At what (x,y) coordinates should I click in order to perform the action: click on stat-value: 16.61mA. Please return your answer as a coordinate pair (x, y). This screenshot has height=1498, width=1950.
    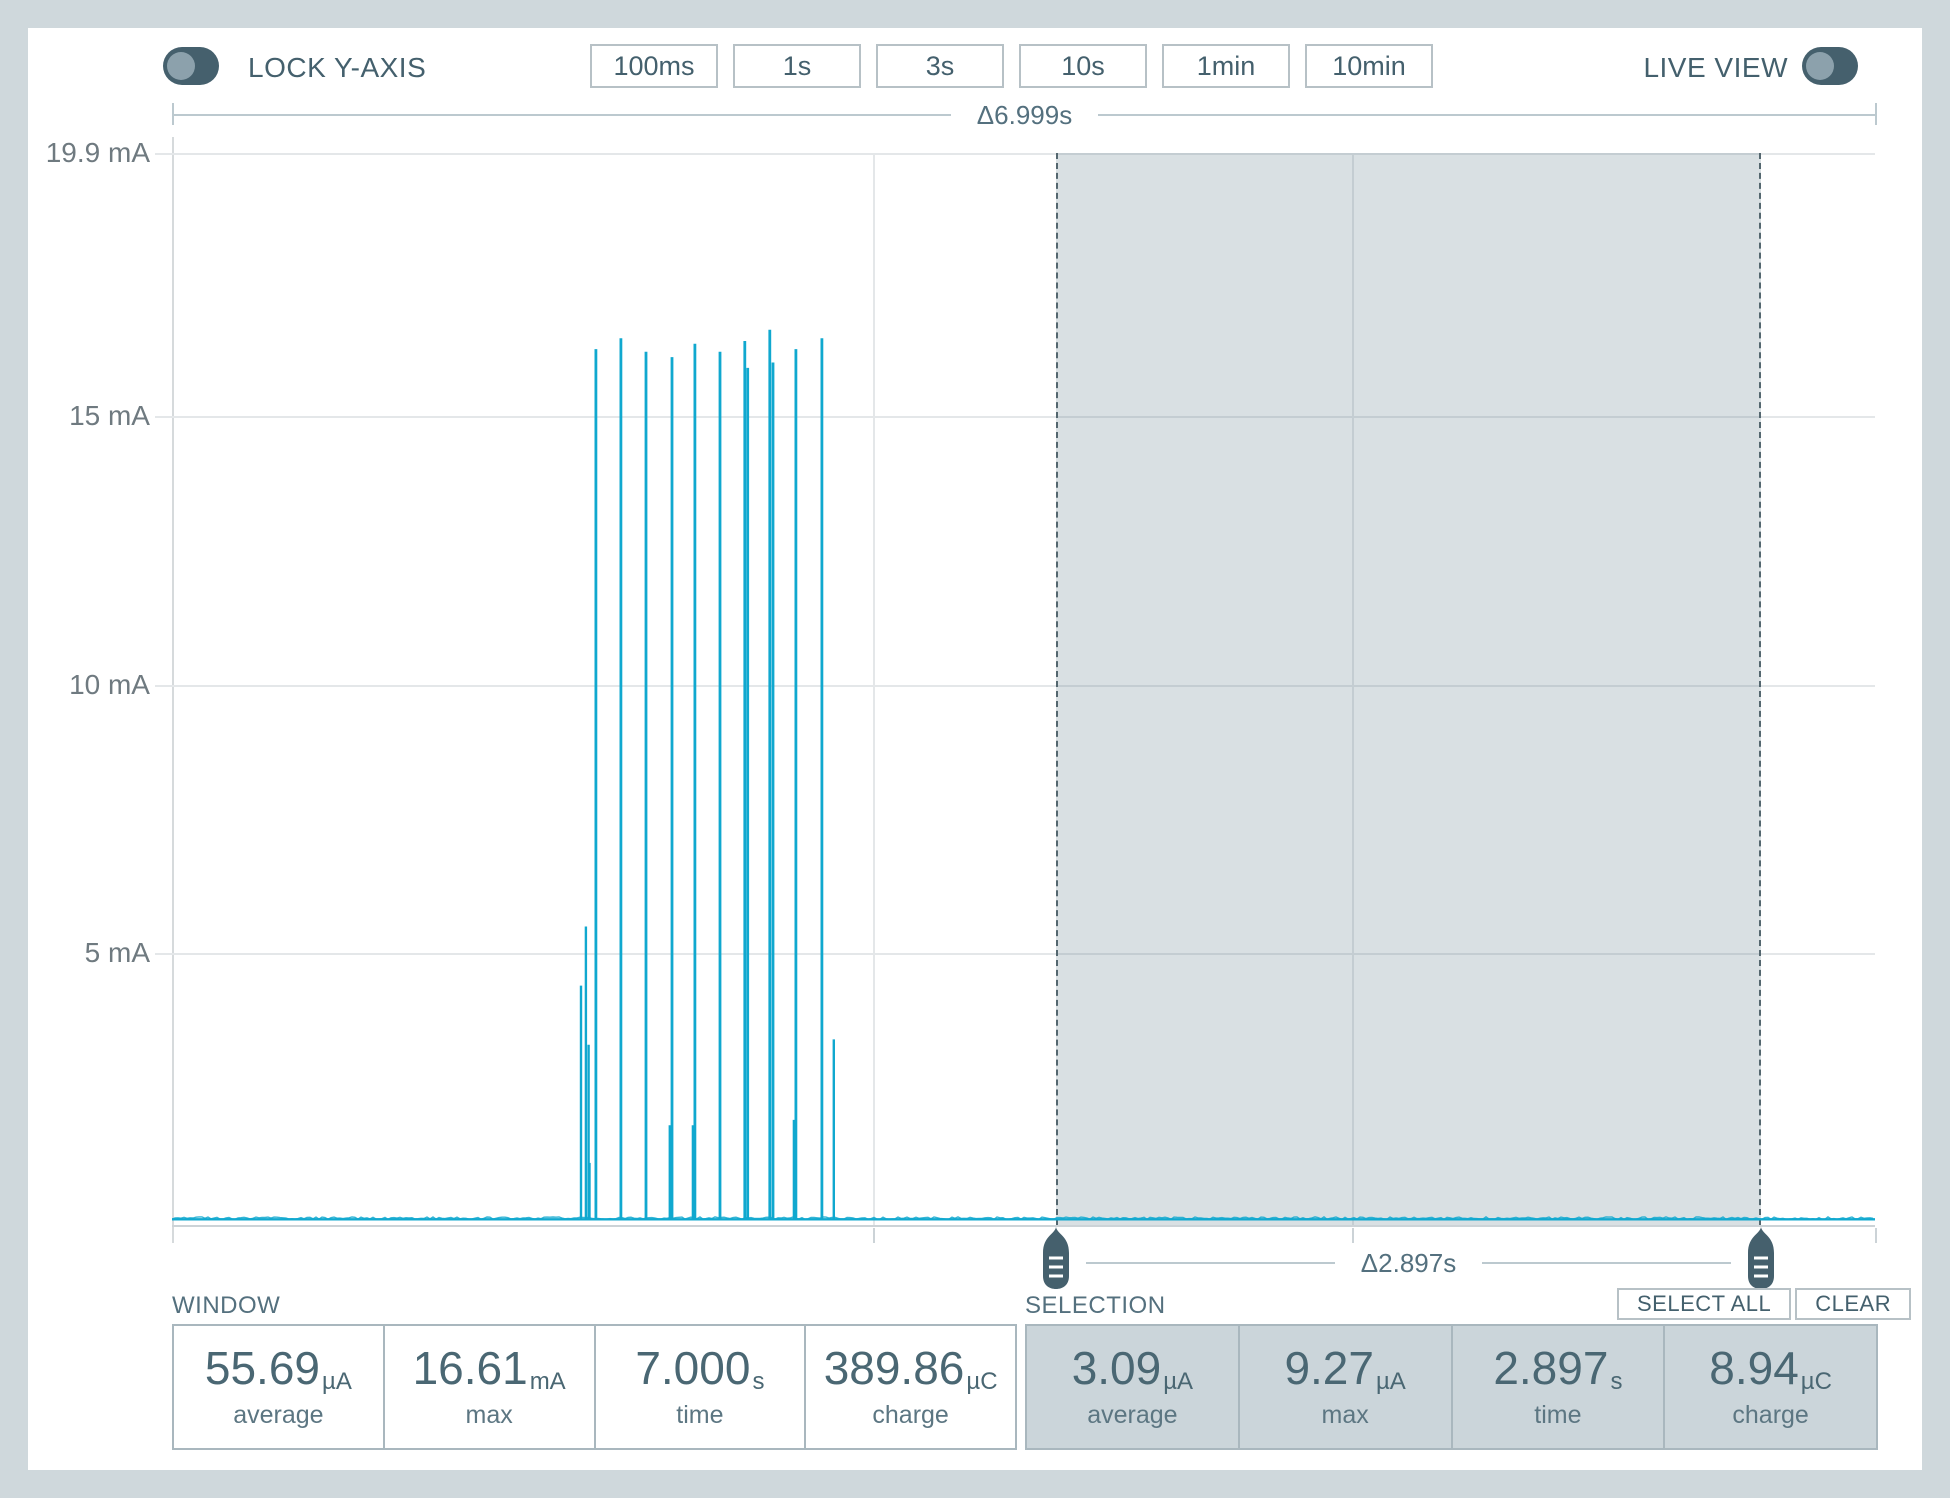
    Looking at the image, I should click on (489, 1368).